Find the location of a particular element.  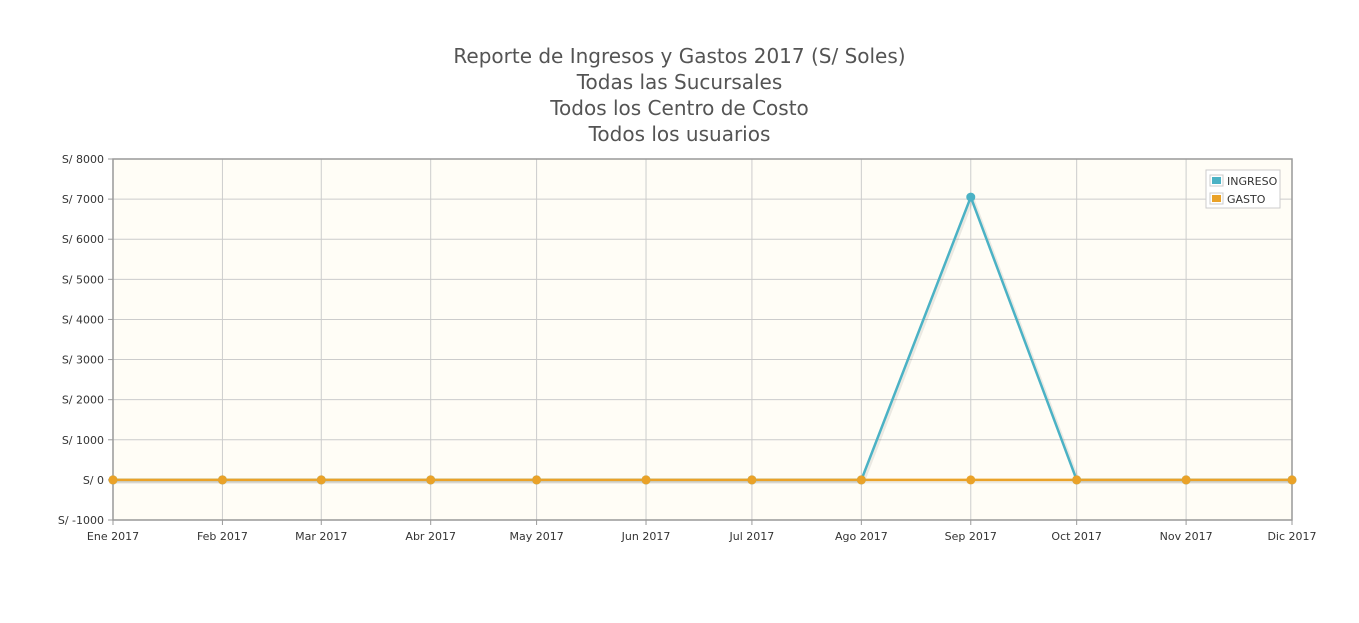

x-tick-label: Abr 2017 is located at coordinates (430, 536).